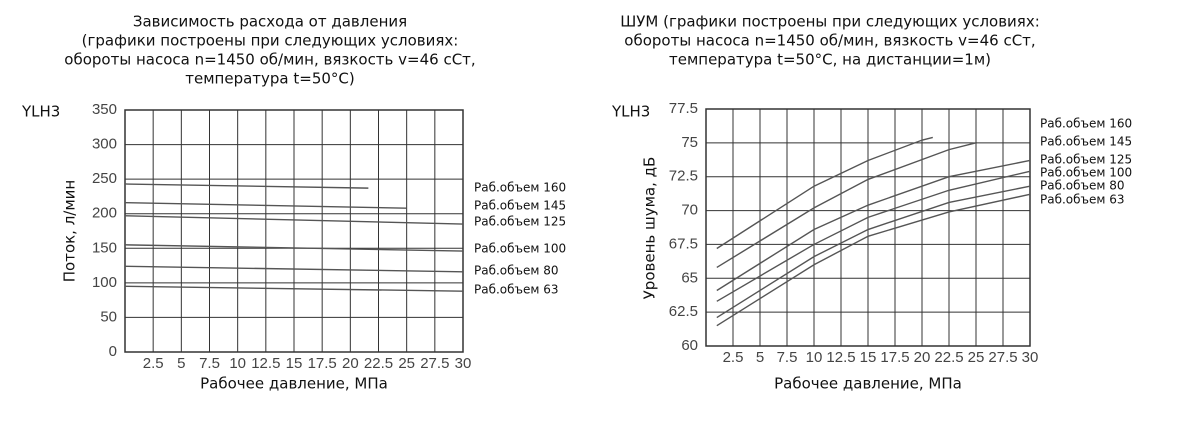  What do you see at coordinates (683, 108) in the screenshot?
I see `y-tick-label: 77.5` at bounding box center [683, 108].